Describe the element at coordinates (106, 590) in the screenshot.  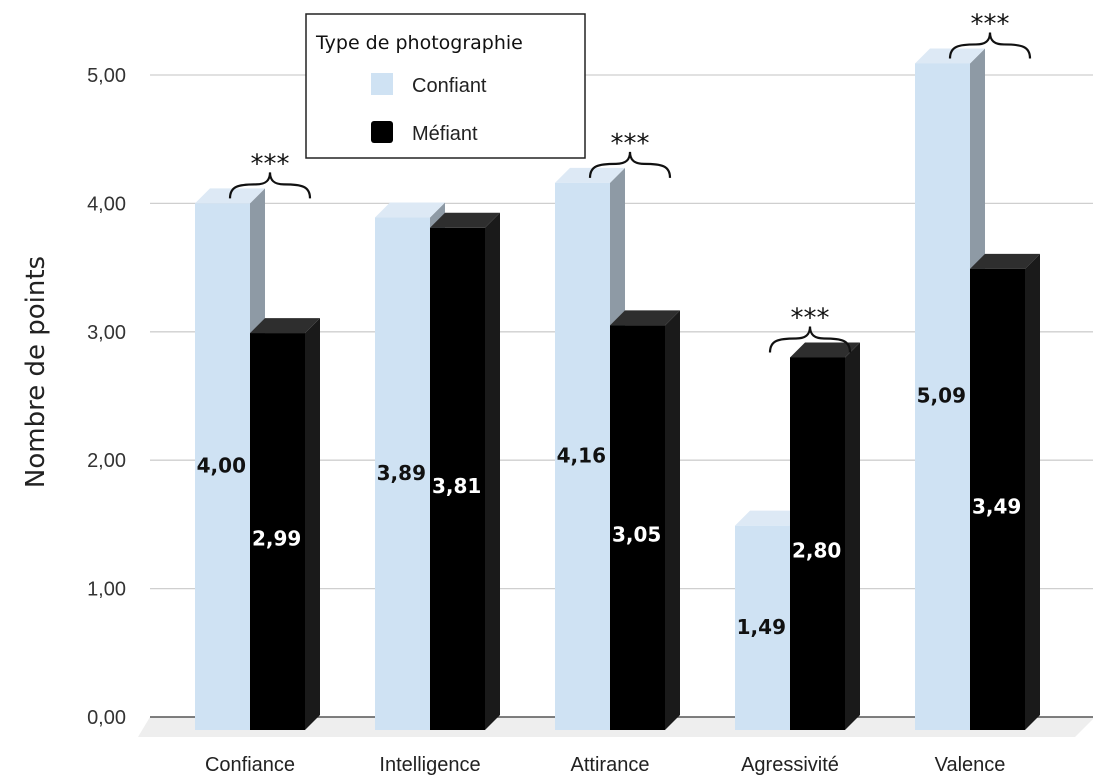
I see `y-tick-label: 1,00` at that location.